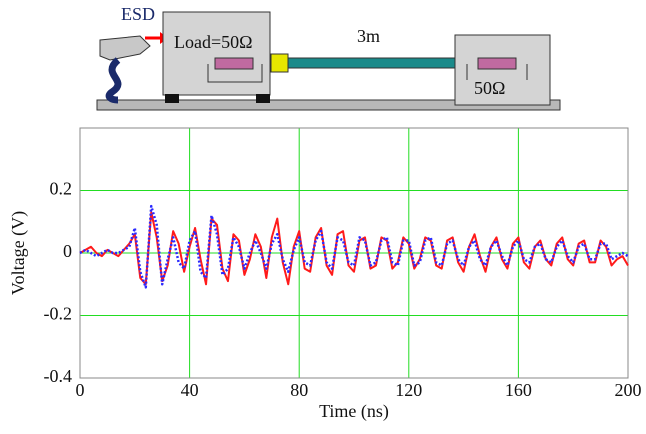  What do you see at coordinates (408, 390) in the screenshot?
I see `x-tick-label: 120` at bounding box center [408, 390].